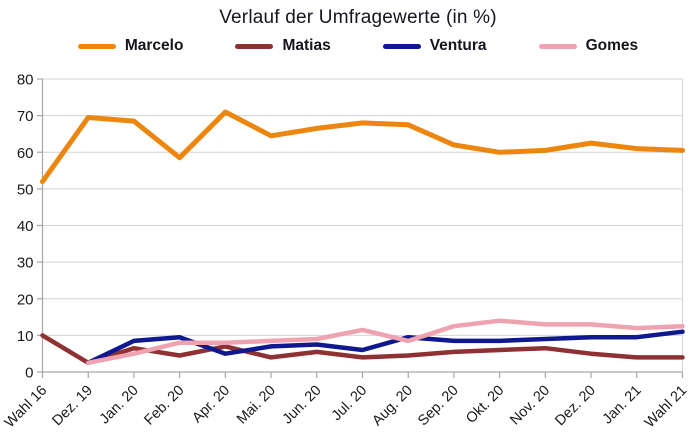  Describe the element at coordinates (25, 263) in the screenshot. I see `y-tick-label: 30` at that location.